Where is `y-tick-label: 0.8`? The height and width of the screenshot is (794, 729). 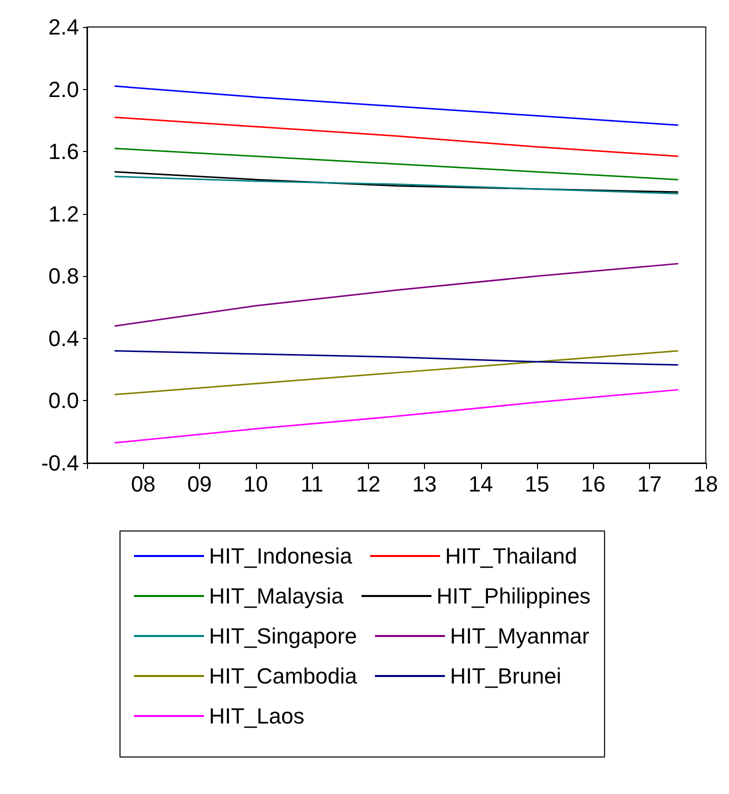
y-tick-label: 0.8 is located at coordinates (63, 276).